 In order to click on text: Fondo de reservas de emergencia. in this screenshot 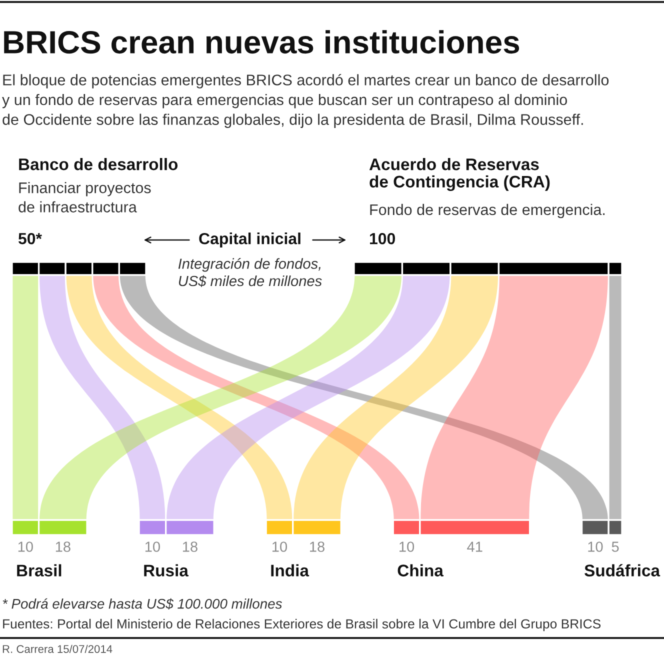, I will do `click(487, 211)`.